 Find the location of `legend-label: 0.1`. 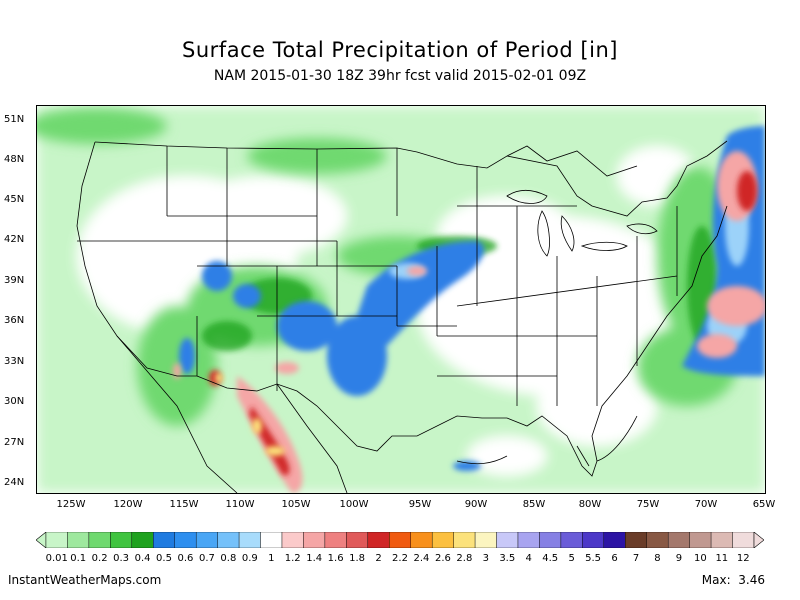

legend-label: 0.1 is located at coordinates (78, 558).